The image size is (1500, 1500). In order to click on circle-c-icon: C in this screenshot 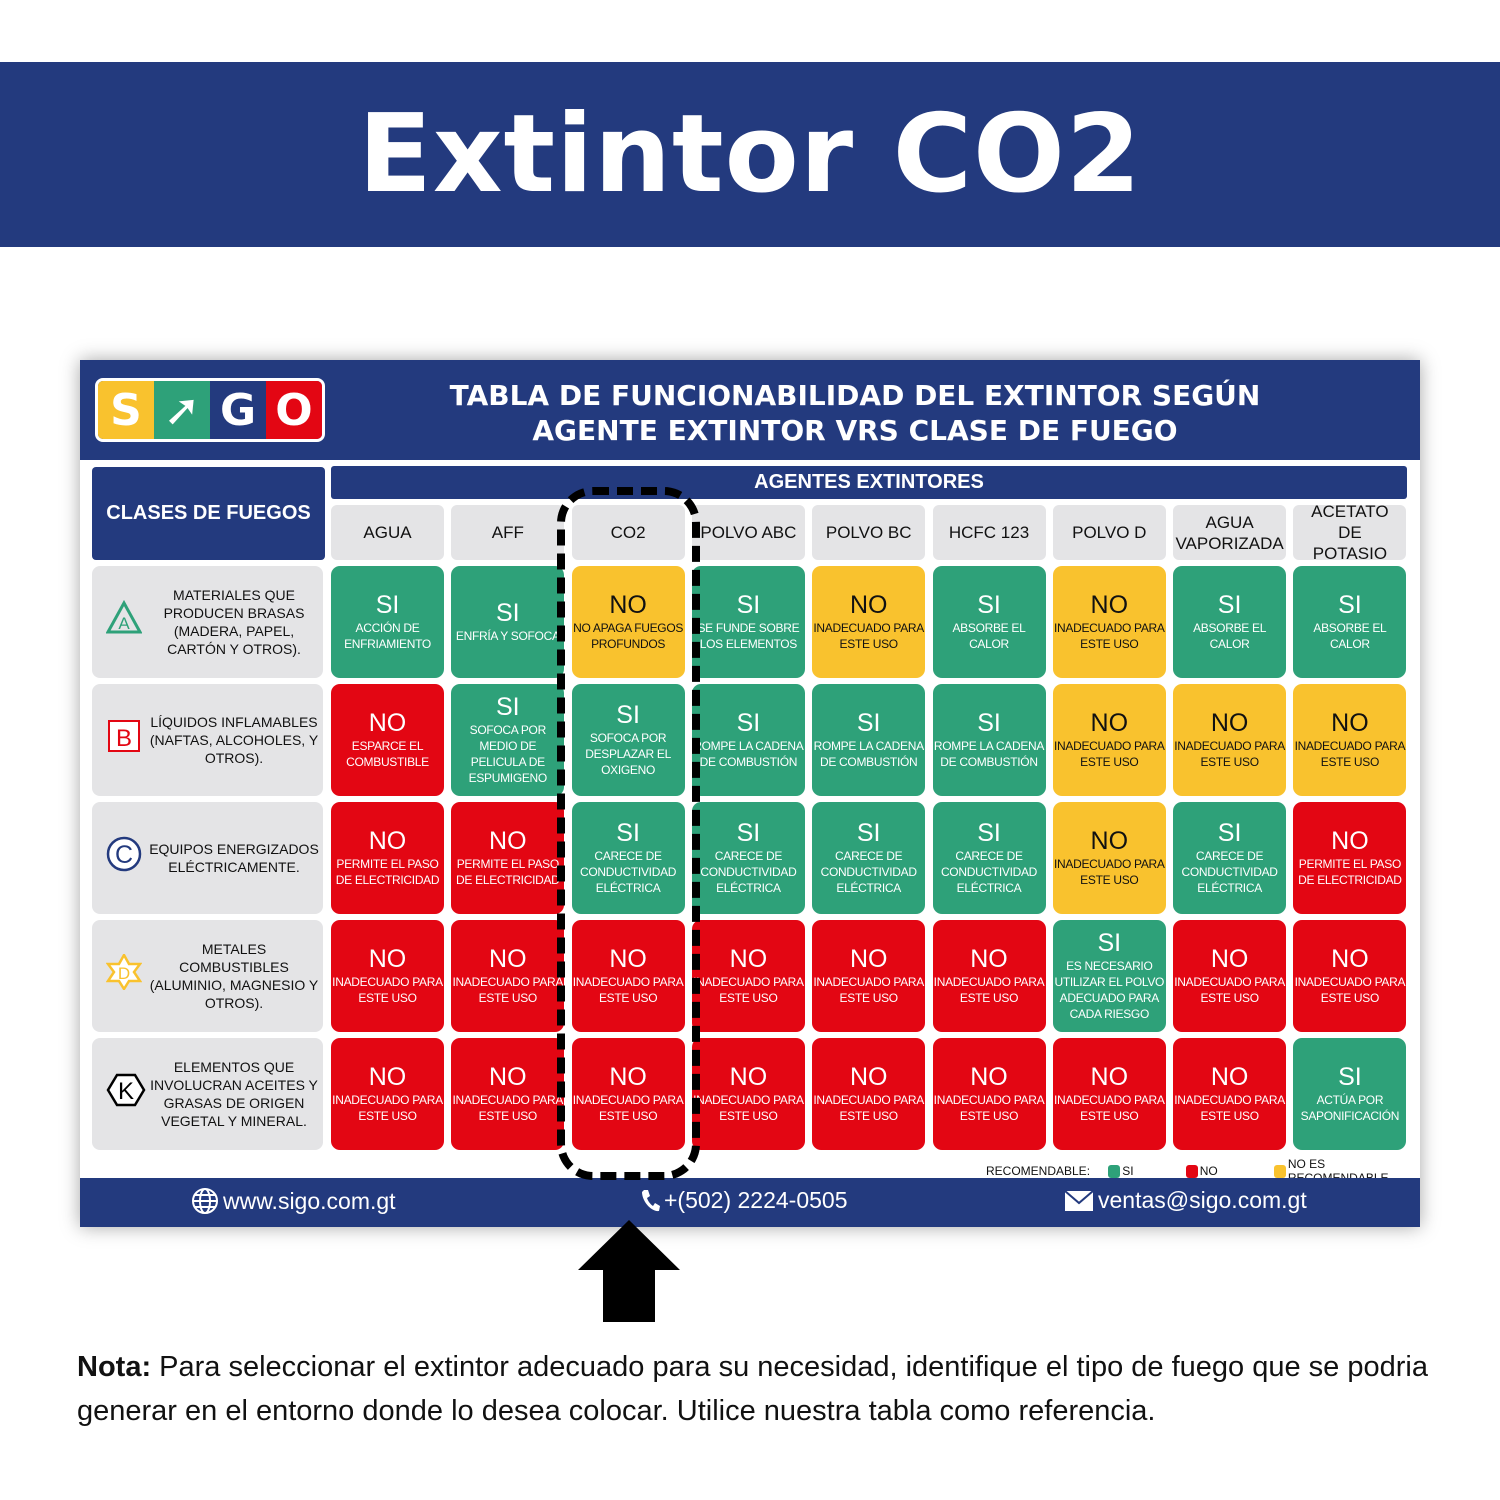, I will do `click(124, 854)`.